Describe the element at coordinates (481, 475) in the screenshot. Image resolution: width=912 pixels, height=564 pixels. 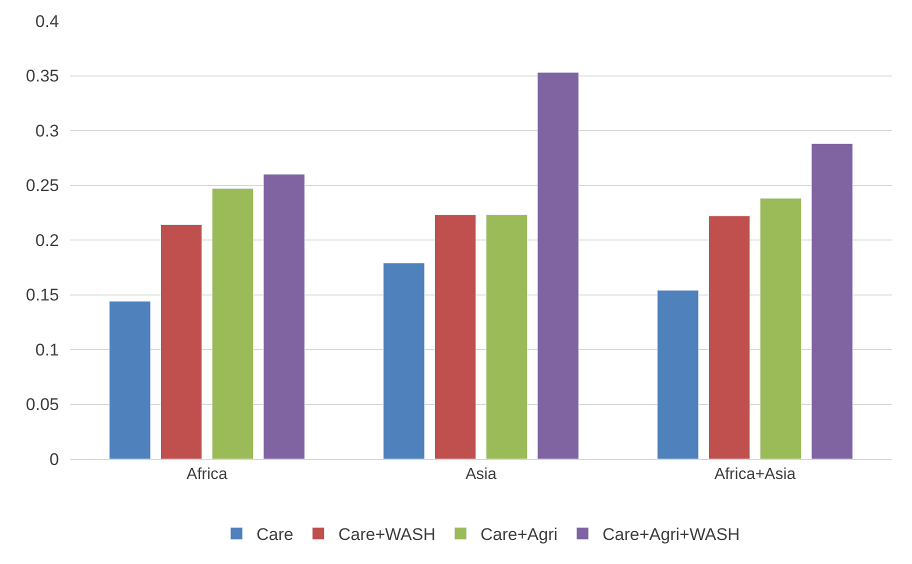
I see `x-tick-label: Asia` at that location.